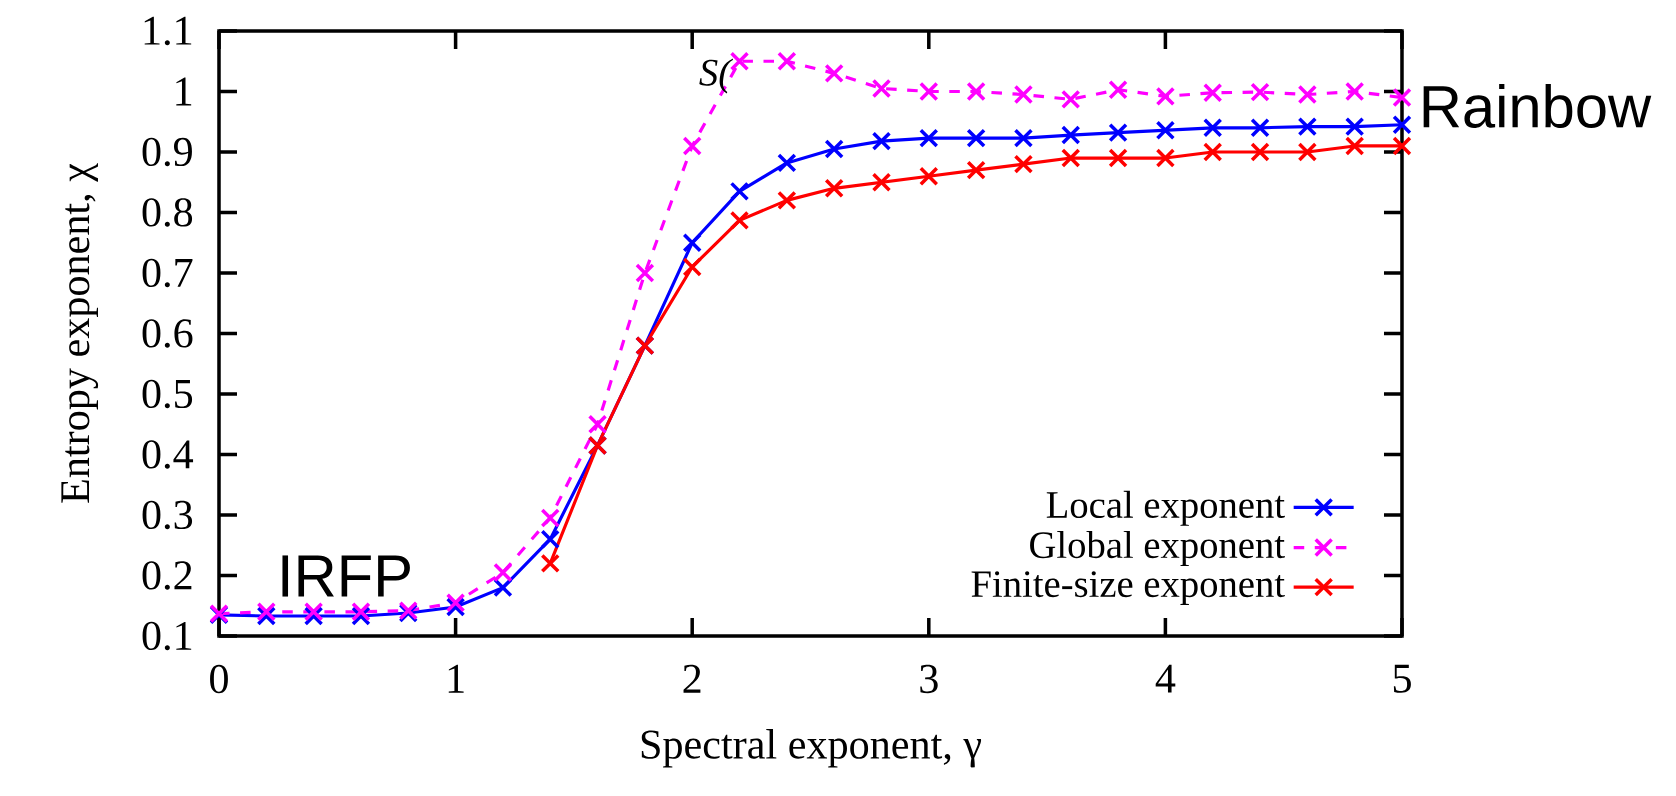 This screenshot has height=796, width=1676. I want to click on y-tick-label: 0.1, so click(167, 636).